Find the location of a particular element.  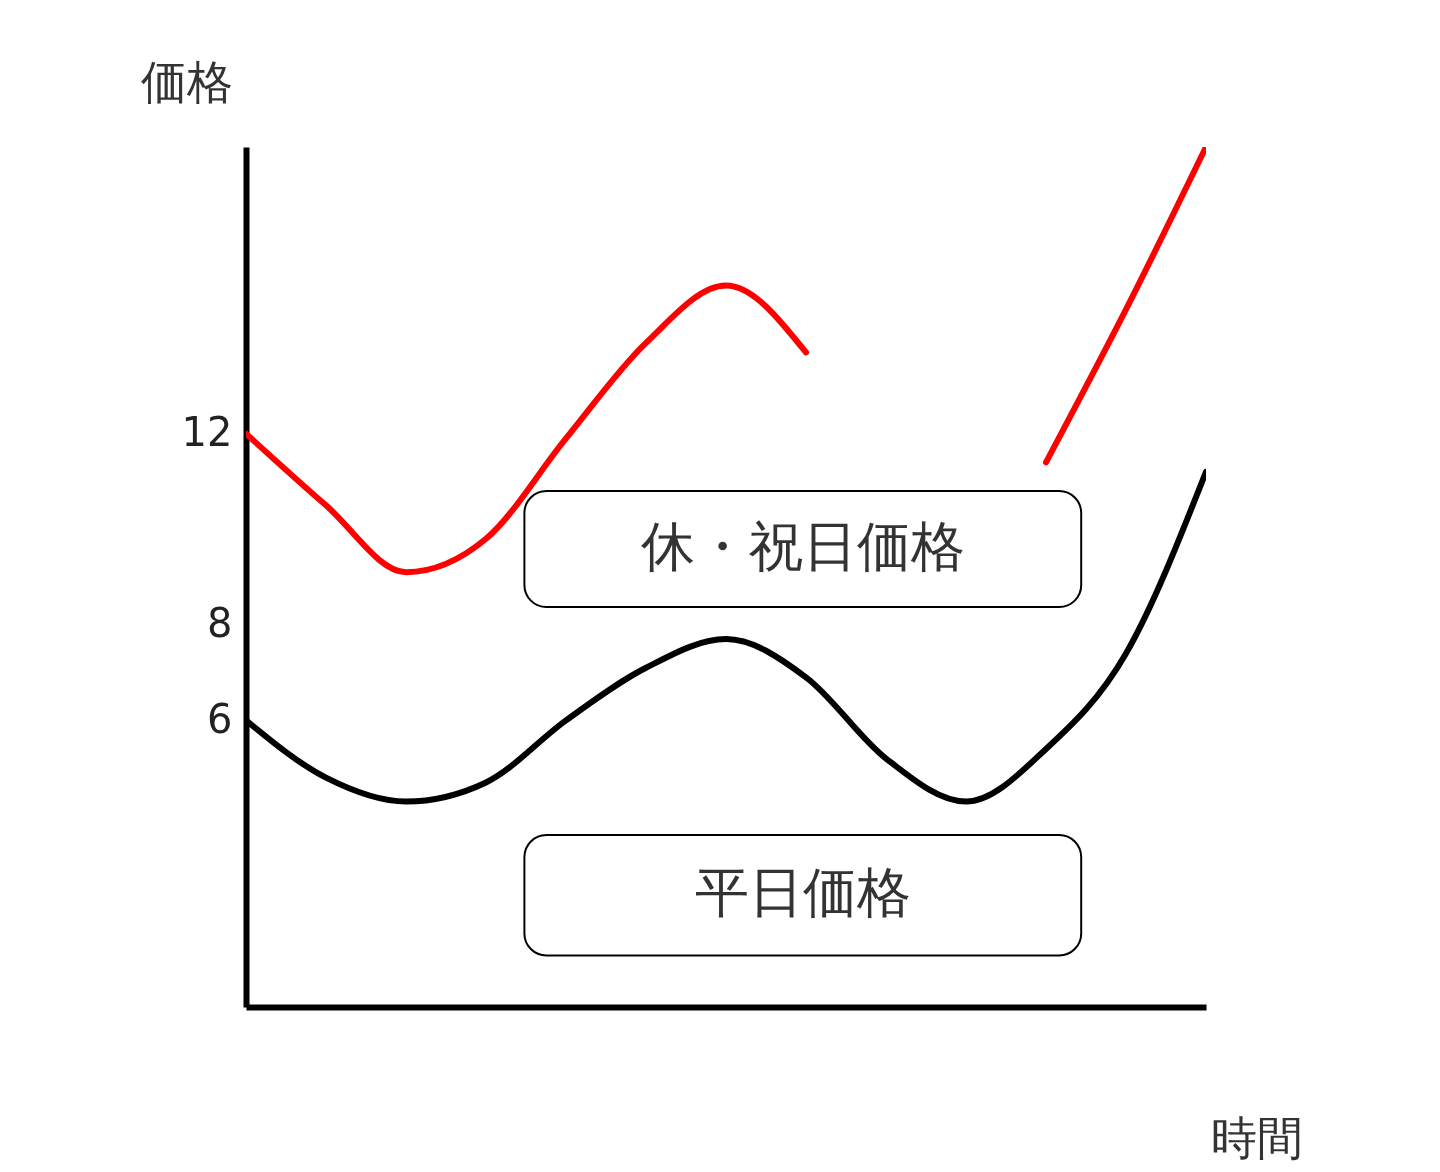

y-tick-label: 12 is located at coordinates (207, 432).